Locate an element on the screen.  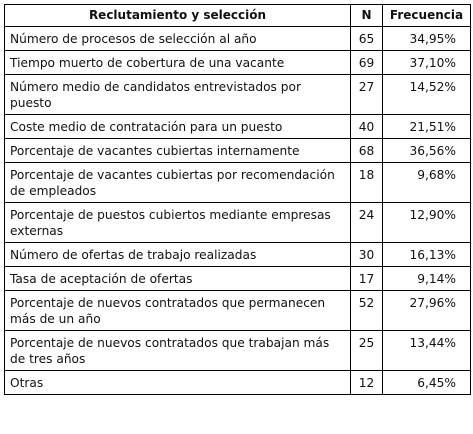
header-n: N is located at coordinates (366, 15).